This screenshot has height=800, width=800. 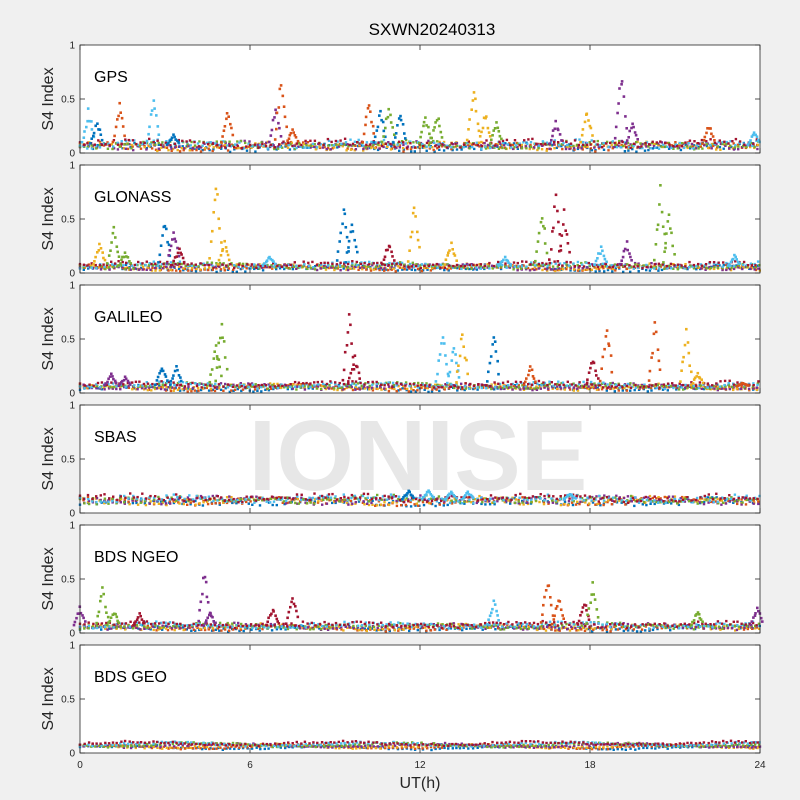 What do you see at coordinates (72, 286) in the screenshot?
I see `y-tick-label: 1` at bounding box center [72, 286].